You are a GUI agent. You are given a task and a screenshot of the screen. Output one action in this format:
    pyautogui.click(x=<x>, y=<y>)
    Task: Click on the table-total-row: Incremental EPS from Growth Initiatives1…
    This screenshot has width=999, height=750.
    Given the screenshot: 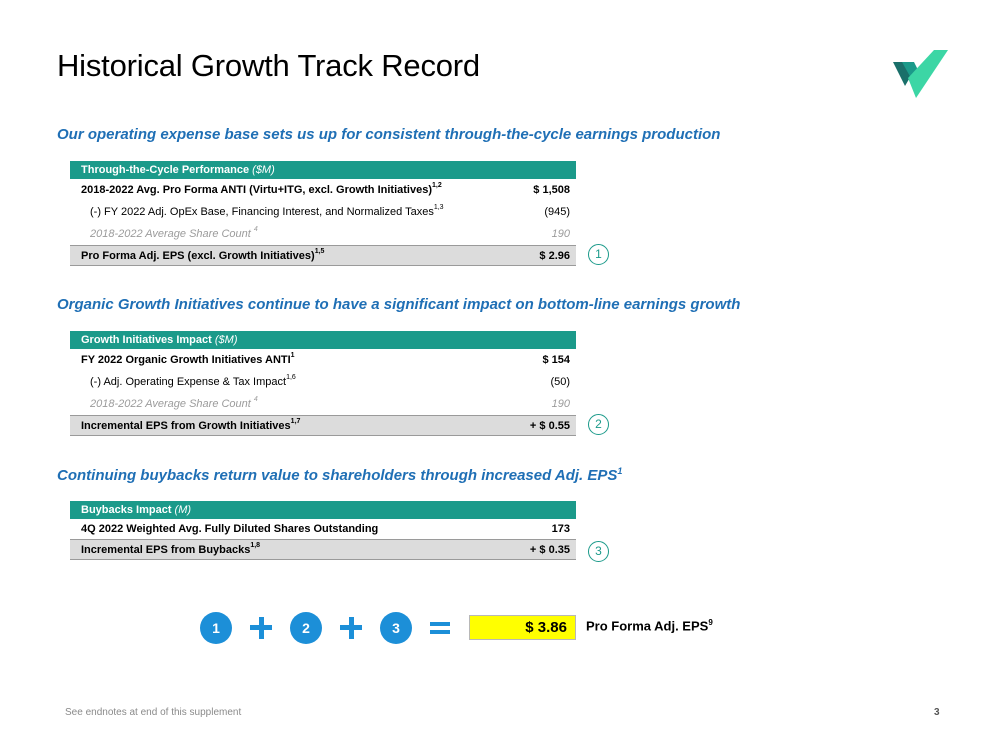 What is the action you would take?
    pyautogui.click(x=323, y=425)
    